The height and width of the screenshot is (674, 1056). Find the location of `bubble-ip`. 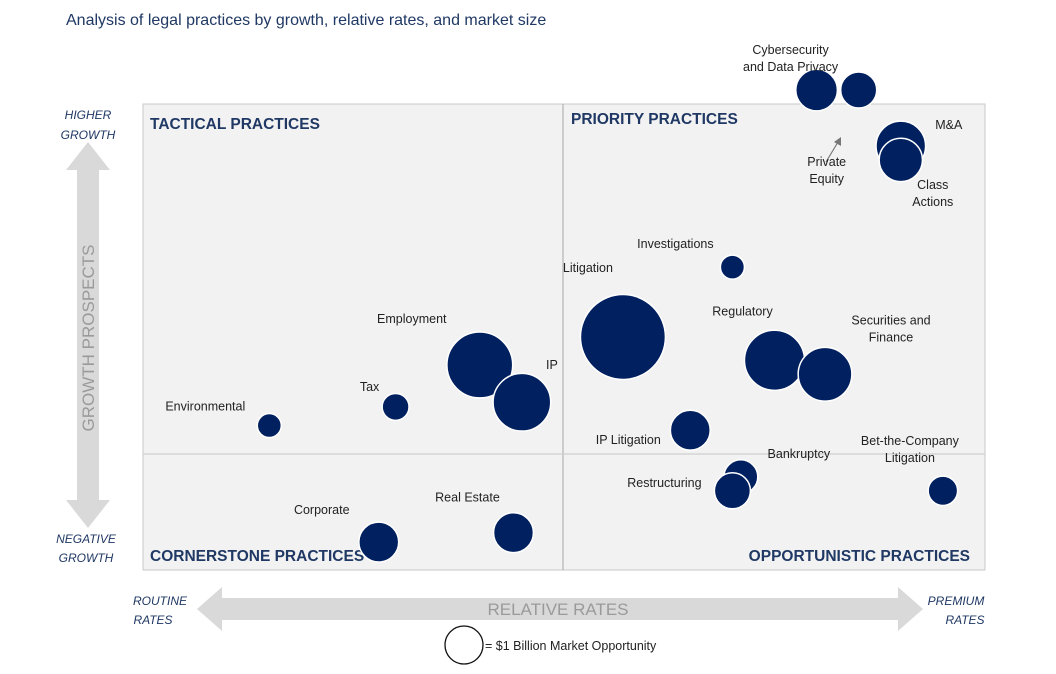

bubble-ip is located at coordinates (522, 402).